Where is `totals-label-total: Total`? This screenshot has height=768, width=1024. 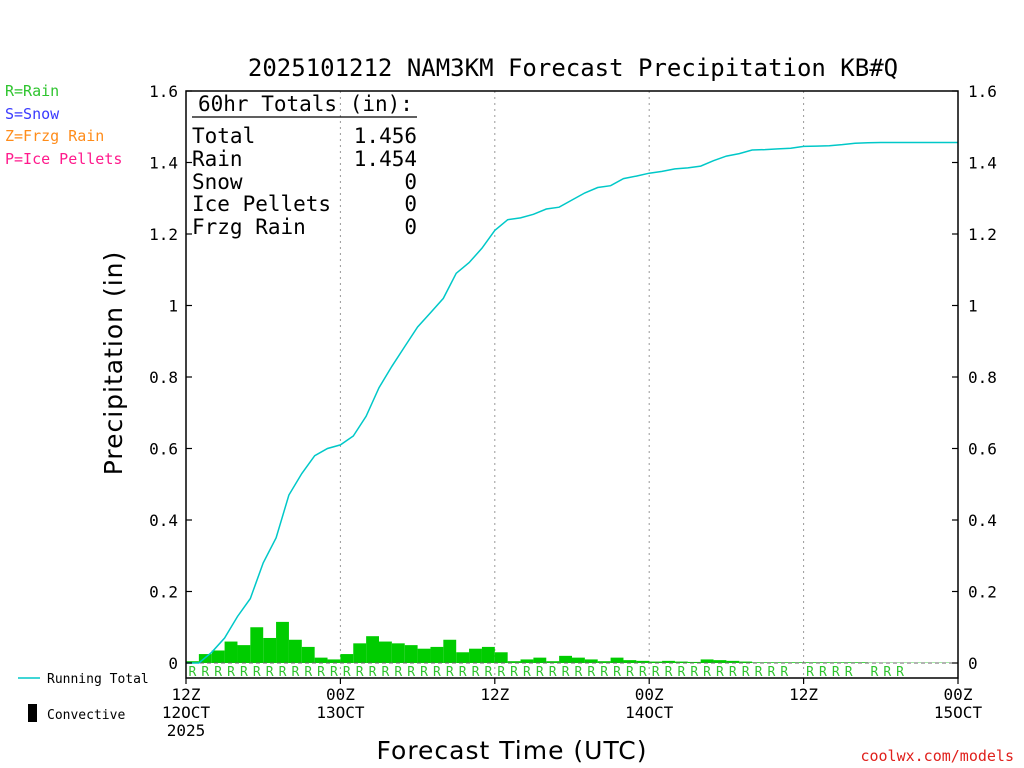 totals-label-total: Total is located at coordinates (223, 136).